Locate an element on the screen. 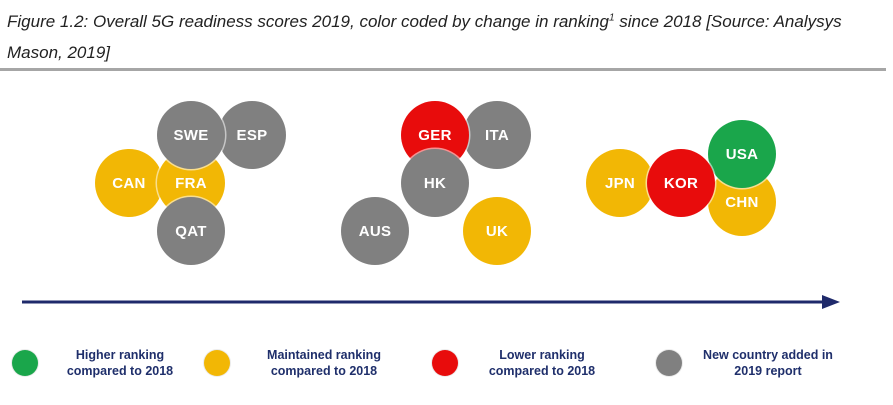  legend-label-new: New country added in 2019 report is located at coordinates (768, 363).